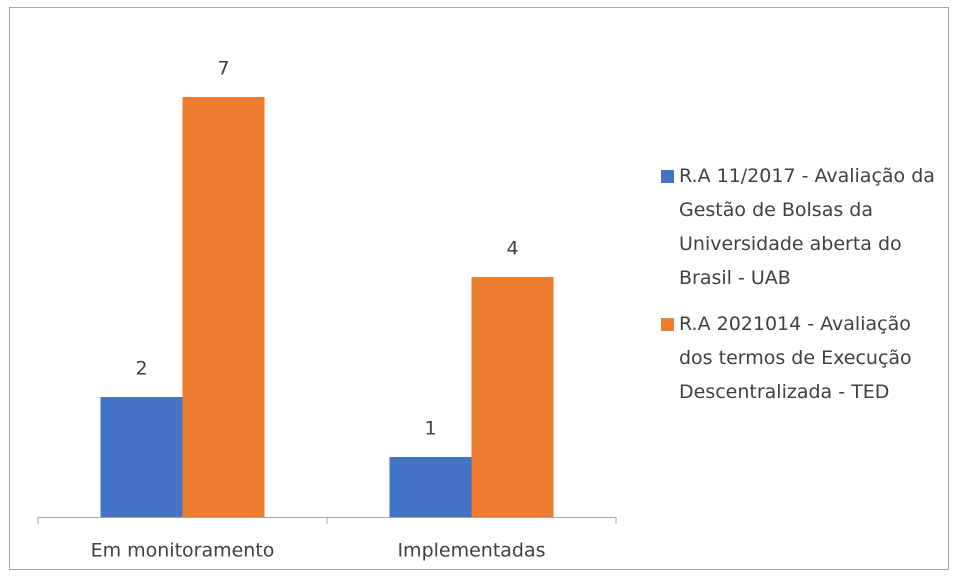 The height and width of the screenshot is (578, 958). I want to click on data-label: 4, so click(512, 249).